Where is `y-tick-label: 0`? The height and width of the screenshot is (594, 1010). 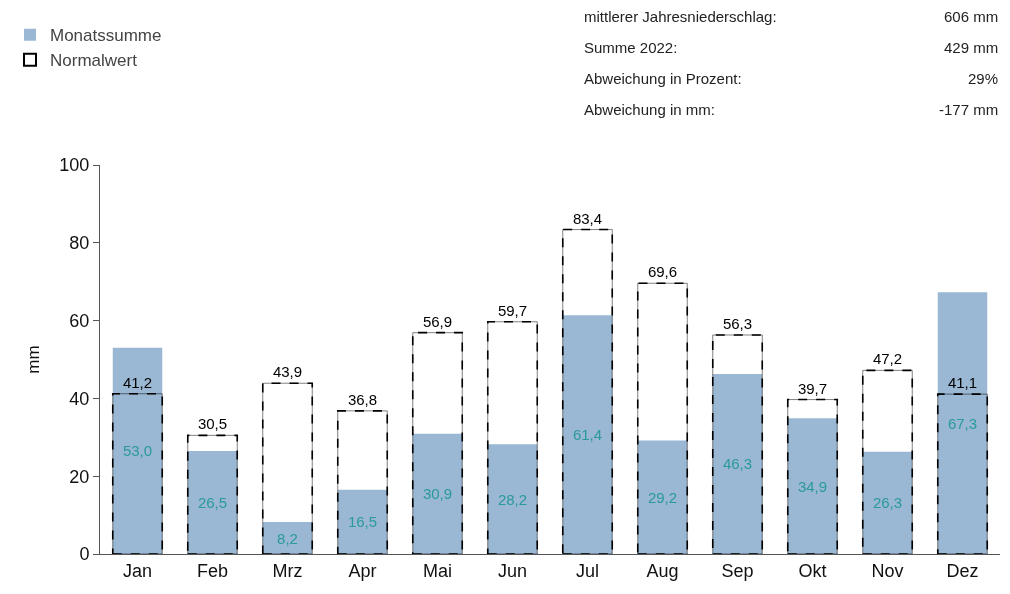 y-tick-label: 0 is located at coordinates (84, 554).